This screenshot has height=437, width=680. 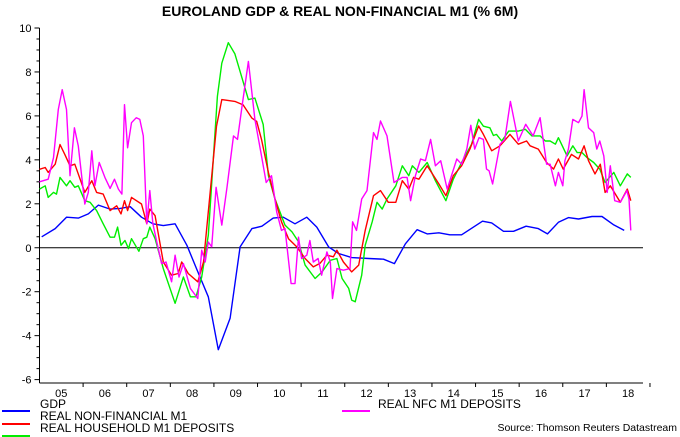 What do you see at coordinates (356, 411) in the screenshot?
I see `legend-swatch-real-nfc-m1-deposits` at bounding box center [356, 411].